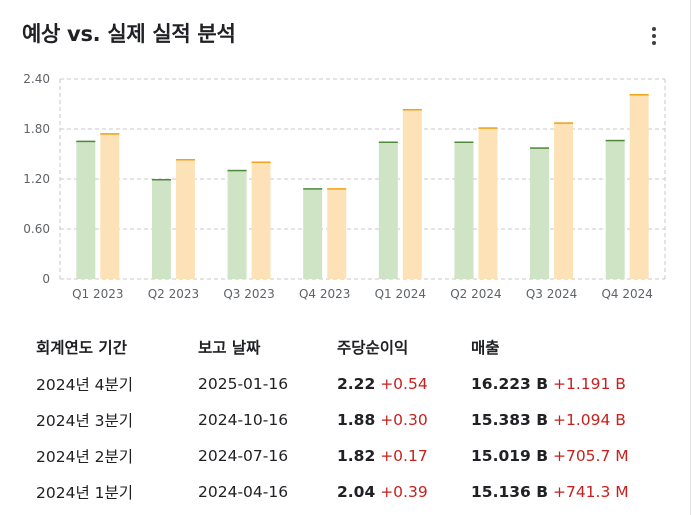  What do you see at coordinates (590, 492) in the screenshot?
I see `revenue-surprise: +741.3 M` at bounding box center [590, 492].